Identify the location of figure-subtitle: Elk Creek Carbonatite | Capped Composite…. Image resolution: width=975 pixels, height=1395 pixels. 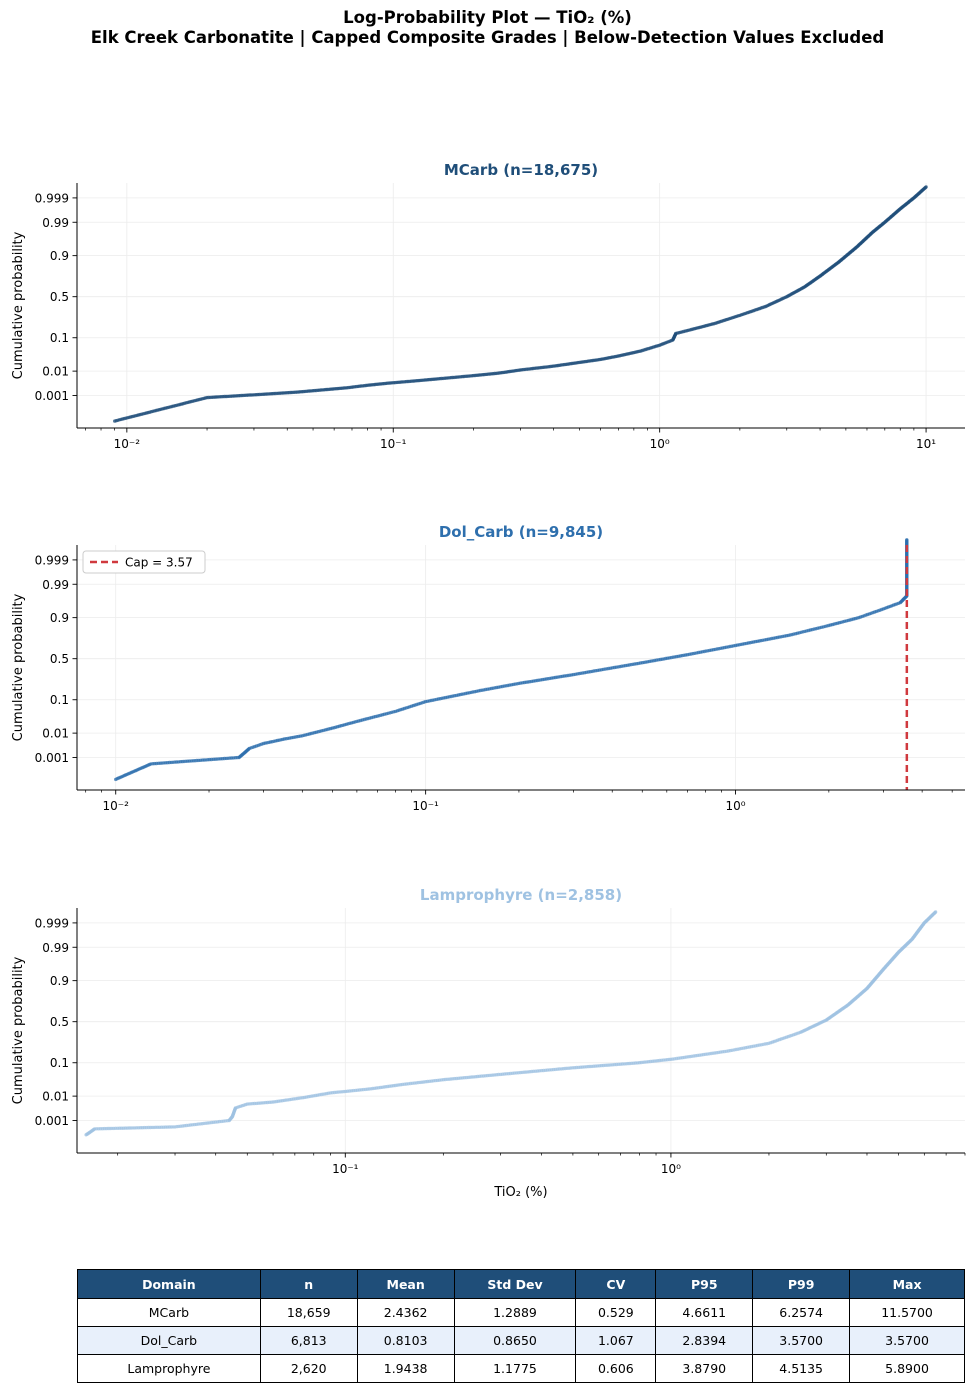
(487, 37).